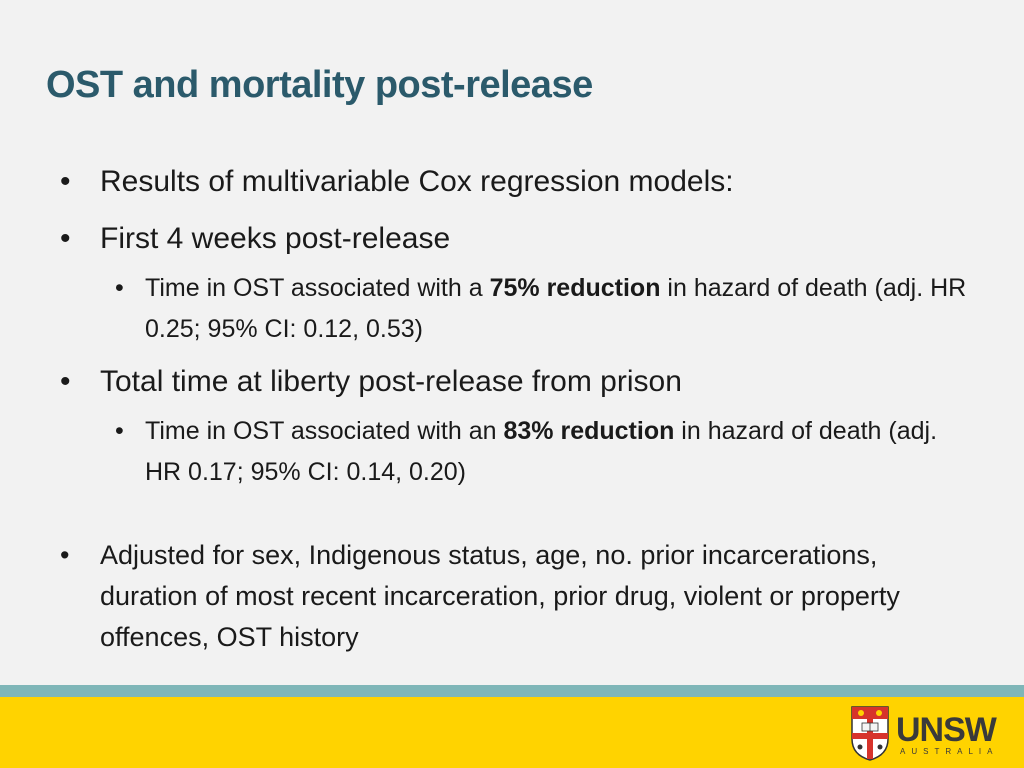 This screenshot has height=768, width=1024. Describe the element at coordinates (520, 239) in the screenshot. I see `bullet-item: First 4 weeks post-release` at that location.